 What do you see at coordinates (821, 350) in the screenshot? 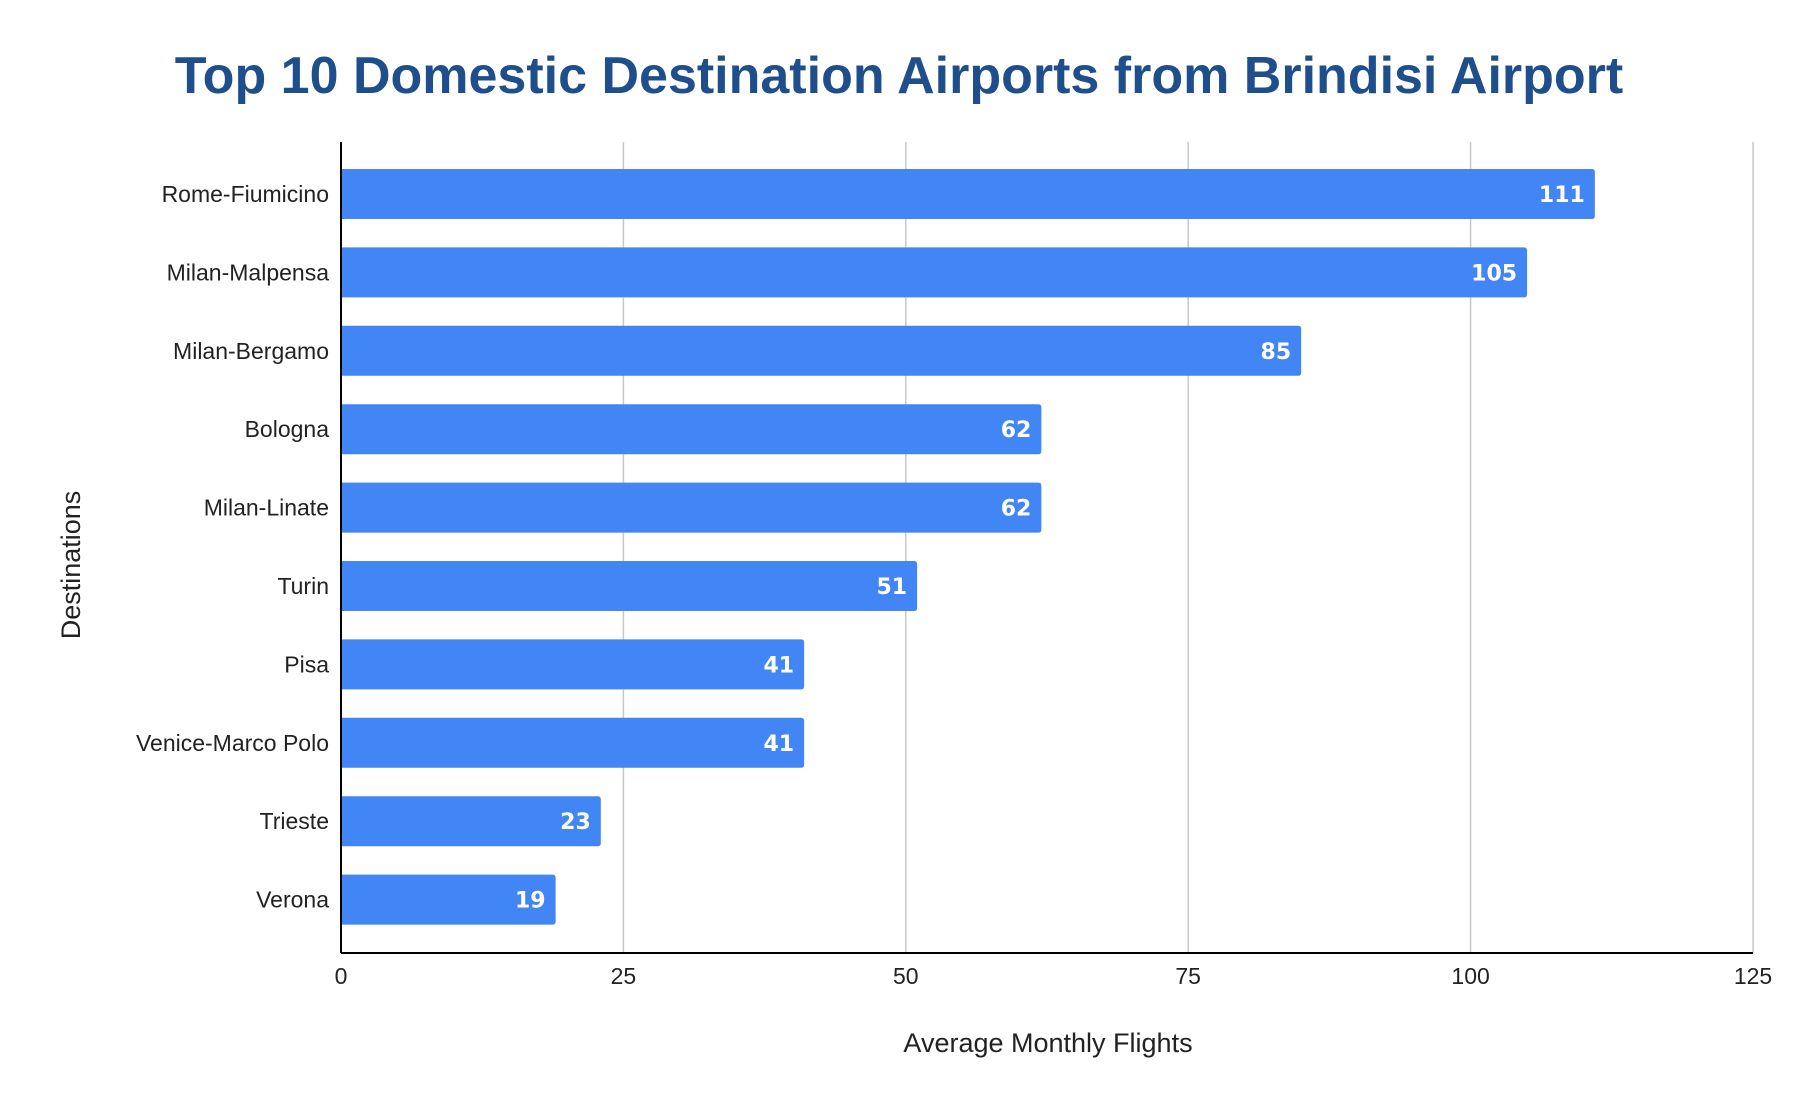
I see `bar-milan-bergamo` at bounding box center [821, 350].